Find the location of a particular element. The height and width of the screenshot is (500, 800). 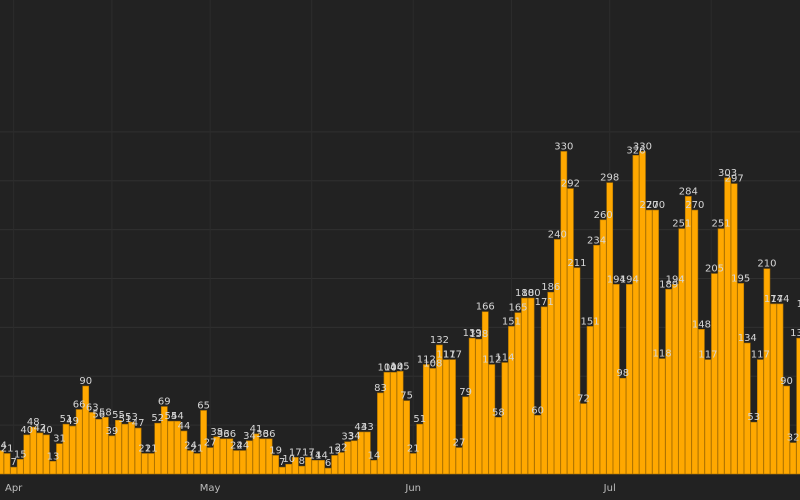

data-label: 330 is located at coordinates (642, 146).